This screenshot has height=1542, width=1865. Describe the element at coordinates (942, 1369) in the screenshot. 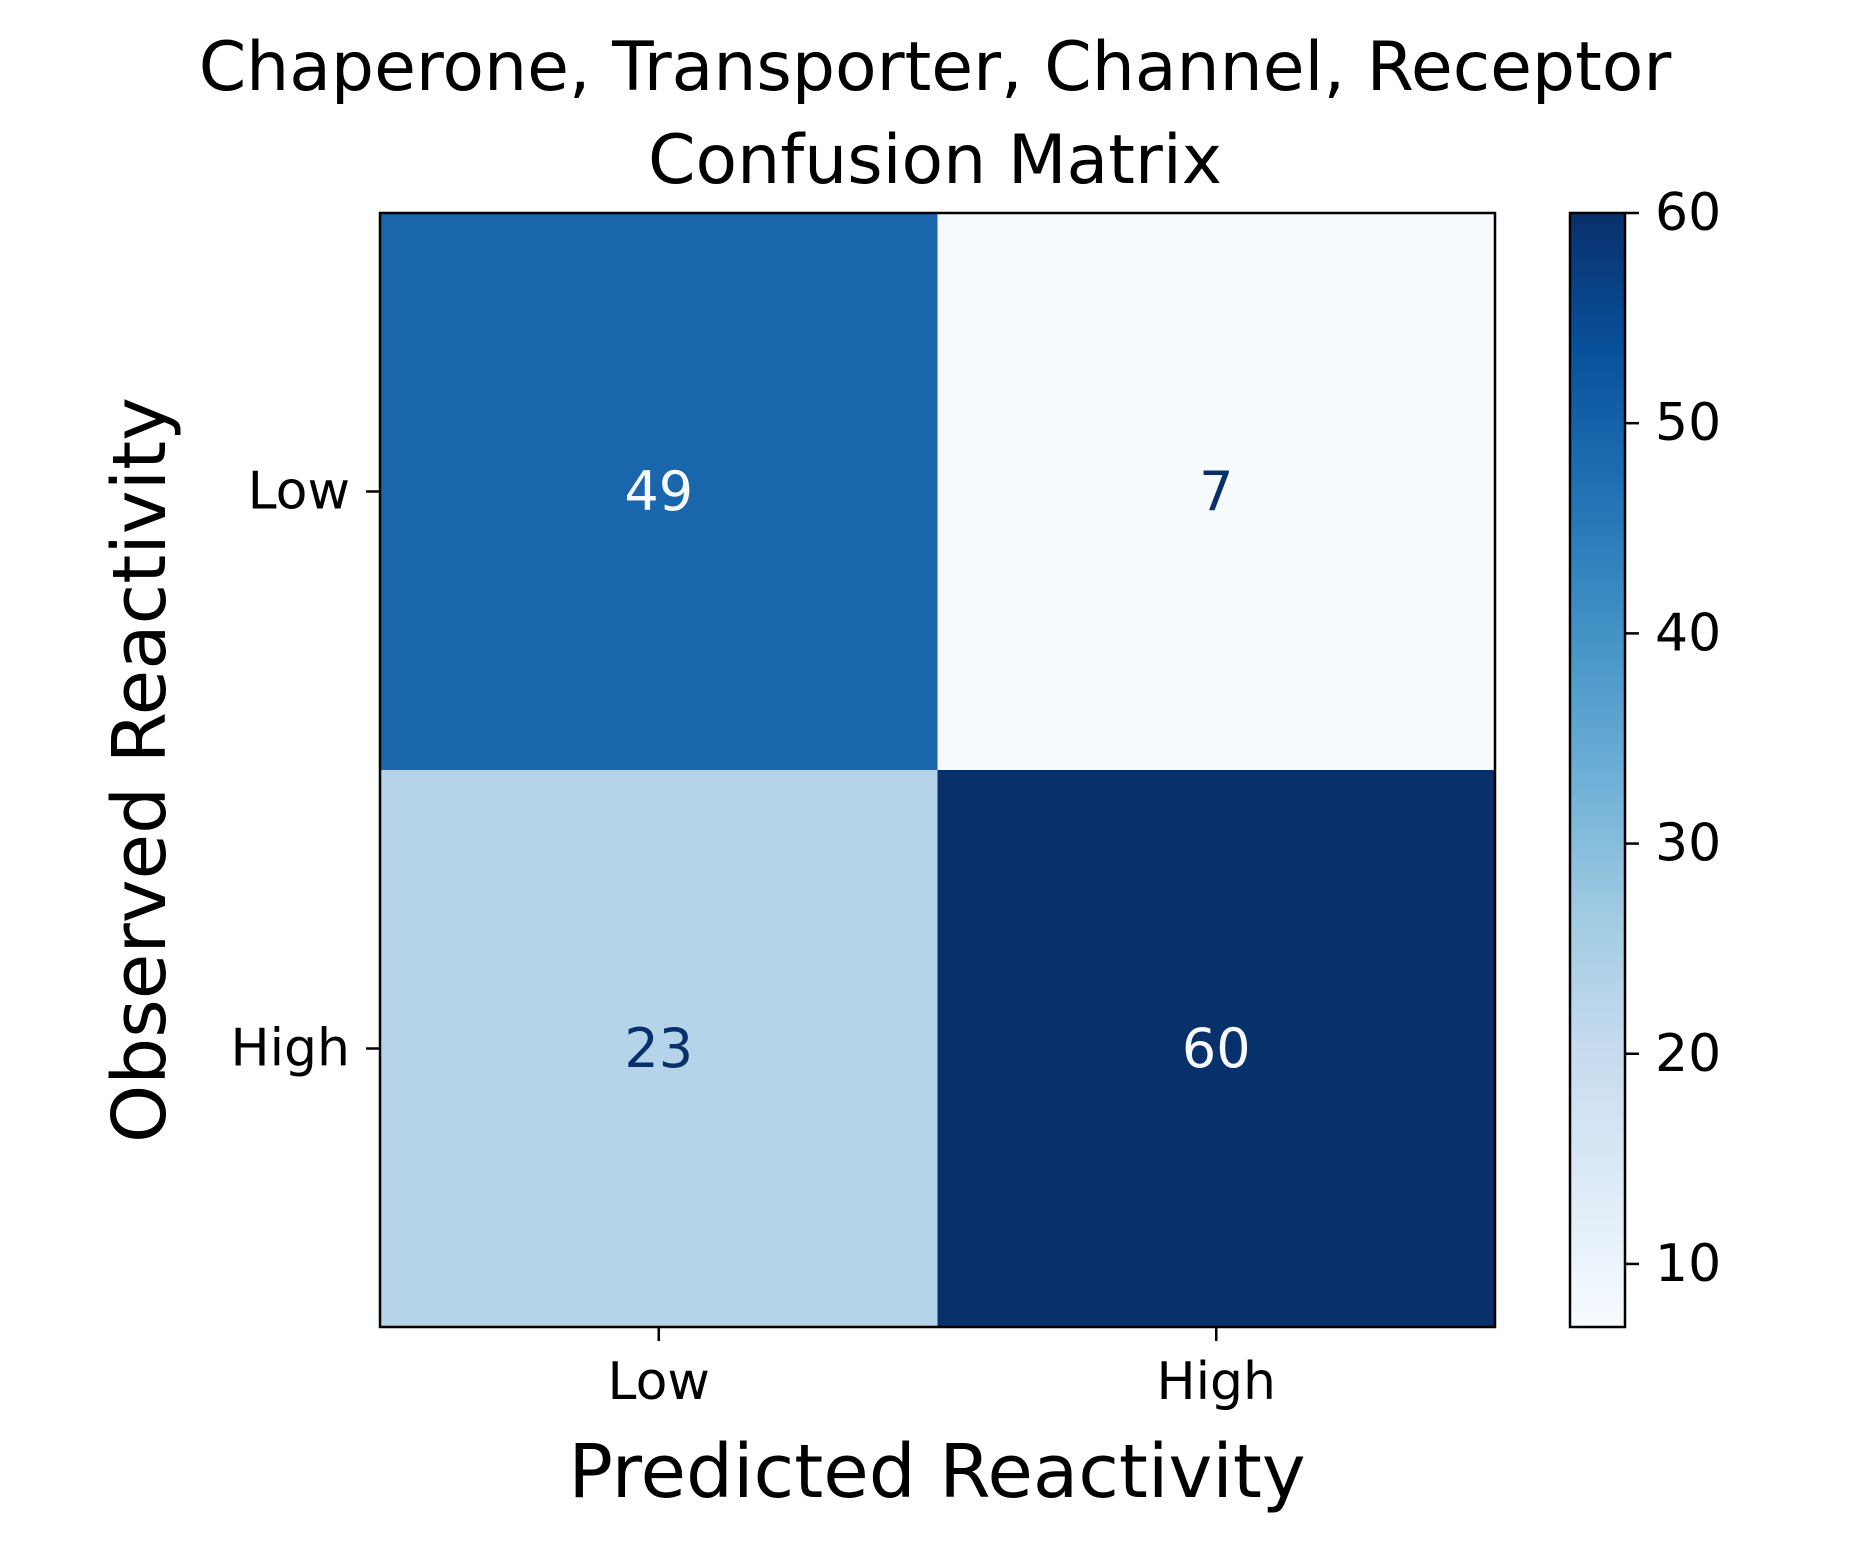

I see `x-axis-ticks: Low High` at that location.